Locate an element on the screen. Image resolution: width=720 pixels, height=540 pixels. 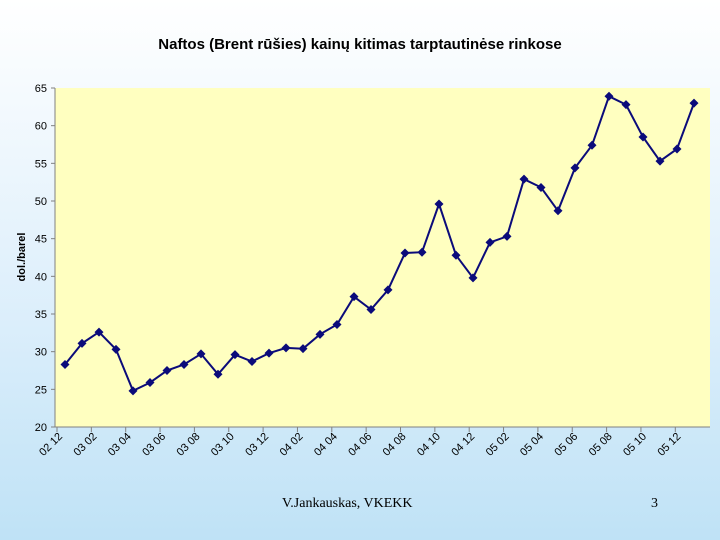
x-tick-label: 04 04 is located at coordinates (326, 445).